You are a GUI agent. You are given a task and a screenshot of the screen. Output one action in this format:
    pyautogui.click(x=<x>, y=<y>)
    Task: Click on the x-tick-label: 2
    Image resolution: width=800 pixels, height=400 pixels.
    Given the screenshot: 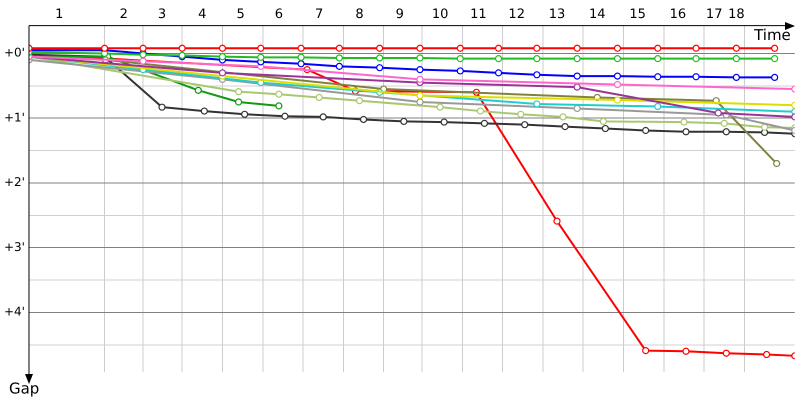 What is the action you would take?
    pyautogui.click(x=124, y=14)
    